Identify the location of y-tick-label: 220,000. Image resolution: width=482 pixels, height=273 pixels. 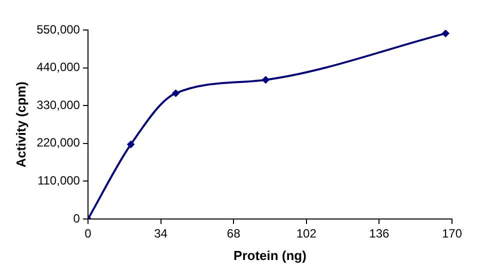
(58, 143).